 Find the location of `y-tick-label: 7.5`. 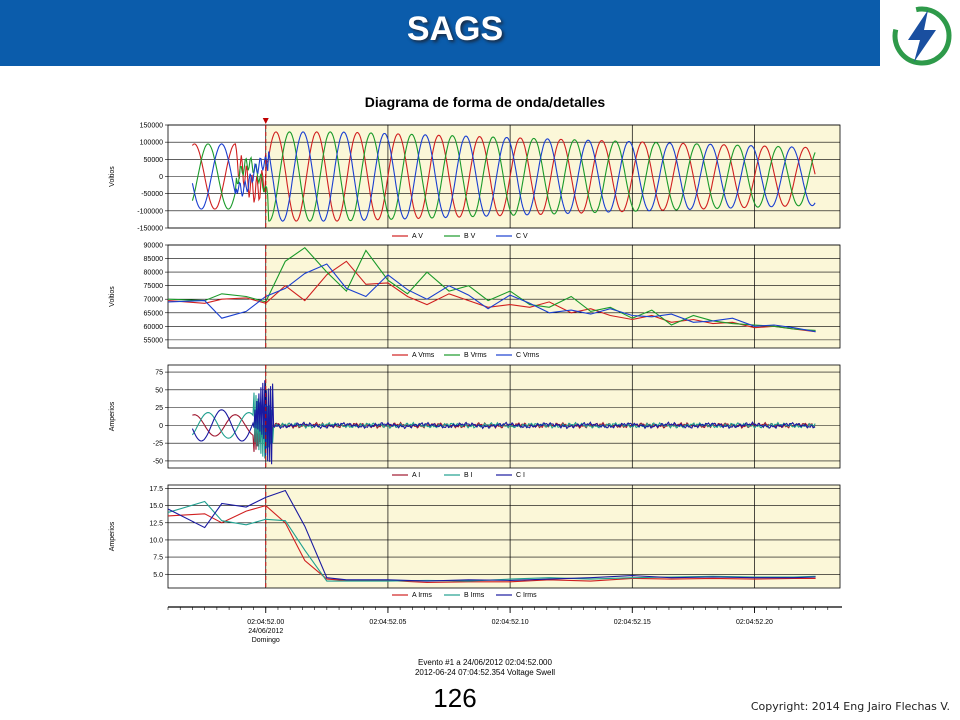

y-tick-label: 7.5 is located at coordinates (158, 558).